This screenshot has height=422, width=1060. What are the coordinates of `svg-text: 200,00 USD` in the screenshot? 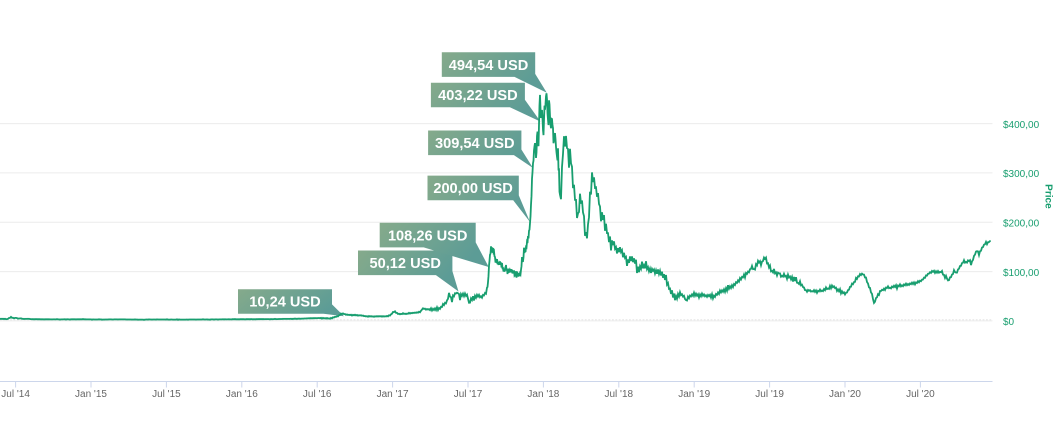 It's located at (473, 189).